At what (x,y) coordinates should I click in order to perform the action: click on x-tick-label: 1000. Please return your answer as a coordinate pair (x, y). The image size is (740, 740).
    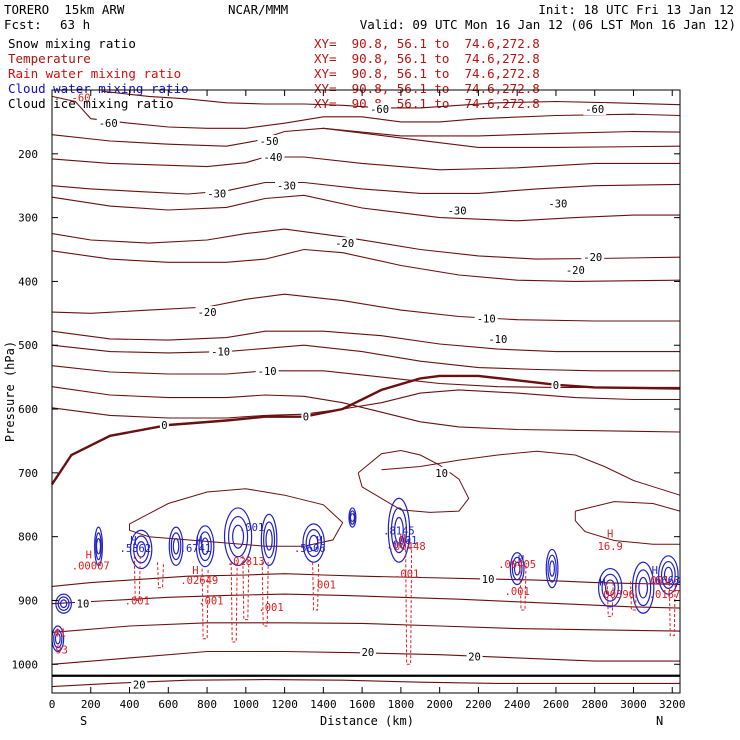
    Looking at the image, I should click on (246, 704).